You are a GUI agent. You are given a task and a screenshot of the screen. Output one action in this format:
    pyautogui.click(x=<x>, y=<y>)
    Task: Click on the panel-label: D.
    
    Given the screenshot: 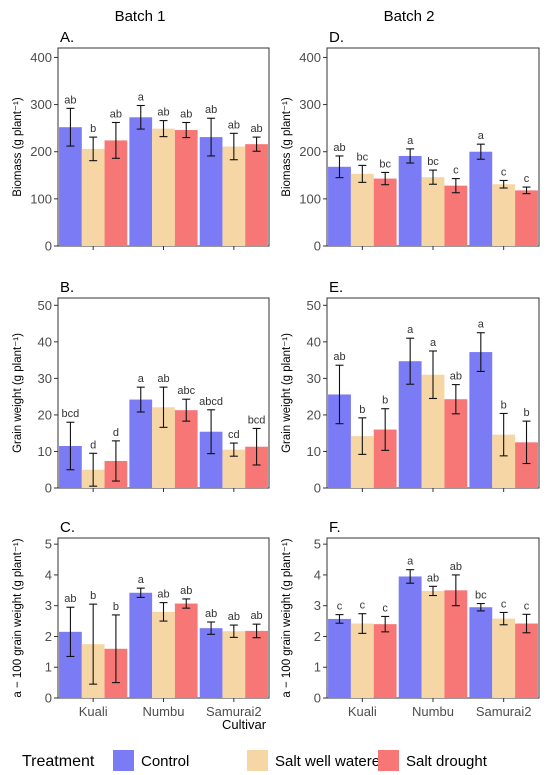 What is the action you would take?
    pyautogui.click(x=336, y=37)
    